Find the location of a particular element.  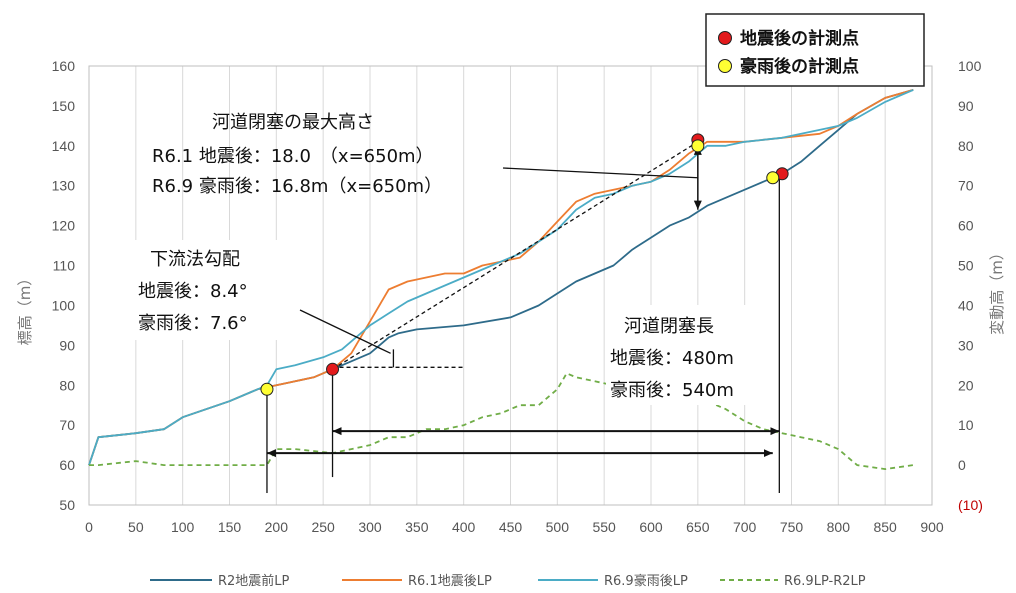

y-left-axis-ticks: 50 60 70 80 90 100 110 120 130 140 150 160 is located at coordinates (64, 285).